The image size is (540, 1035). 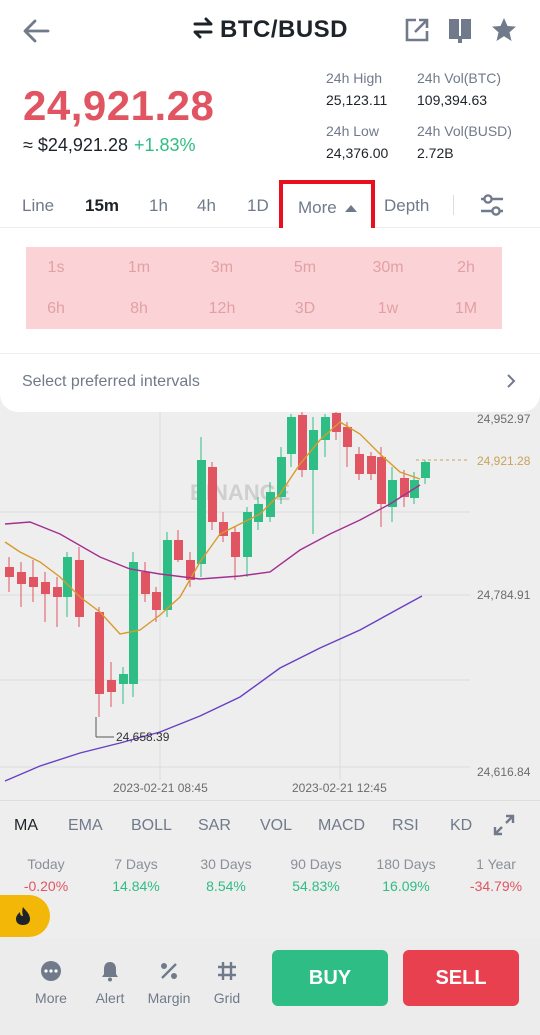 What do you see at coordinates (459, 78) in the screenshot?
I see `stat-label: 24h Vol(BTC)` at bounding box center [459, 78].